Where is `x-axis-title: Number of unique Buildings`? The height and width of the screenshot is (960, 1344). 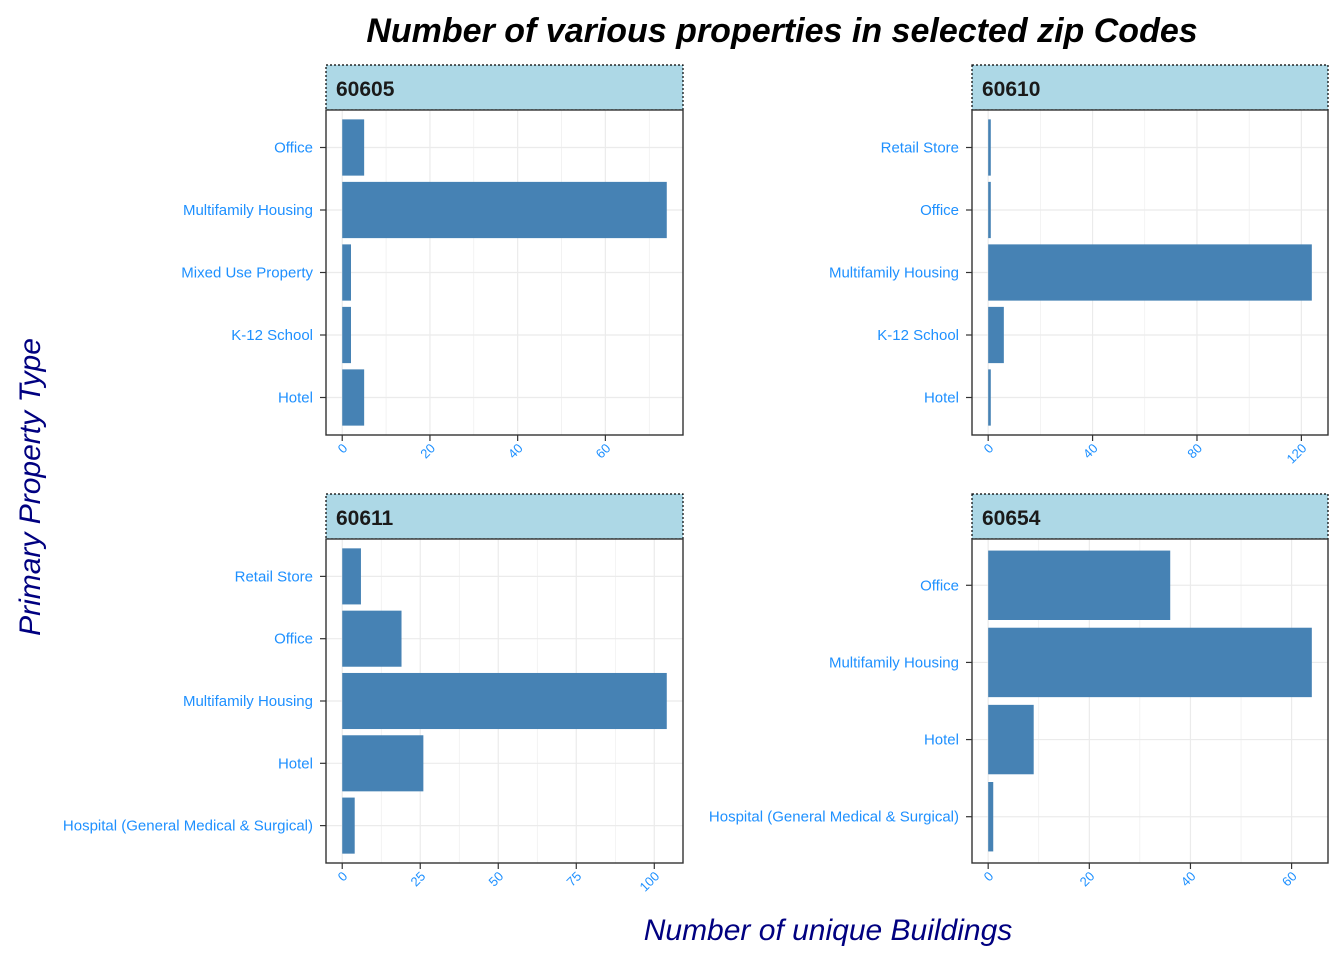 x-axis-title: Number of unique Buildings is located at coordinates (828, 930).